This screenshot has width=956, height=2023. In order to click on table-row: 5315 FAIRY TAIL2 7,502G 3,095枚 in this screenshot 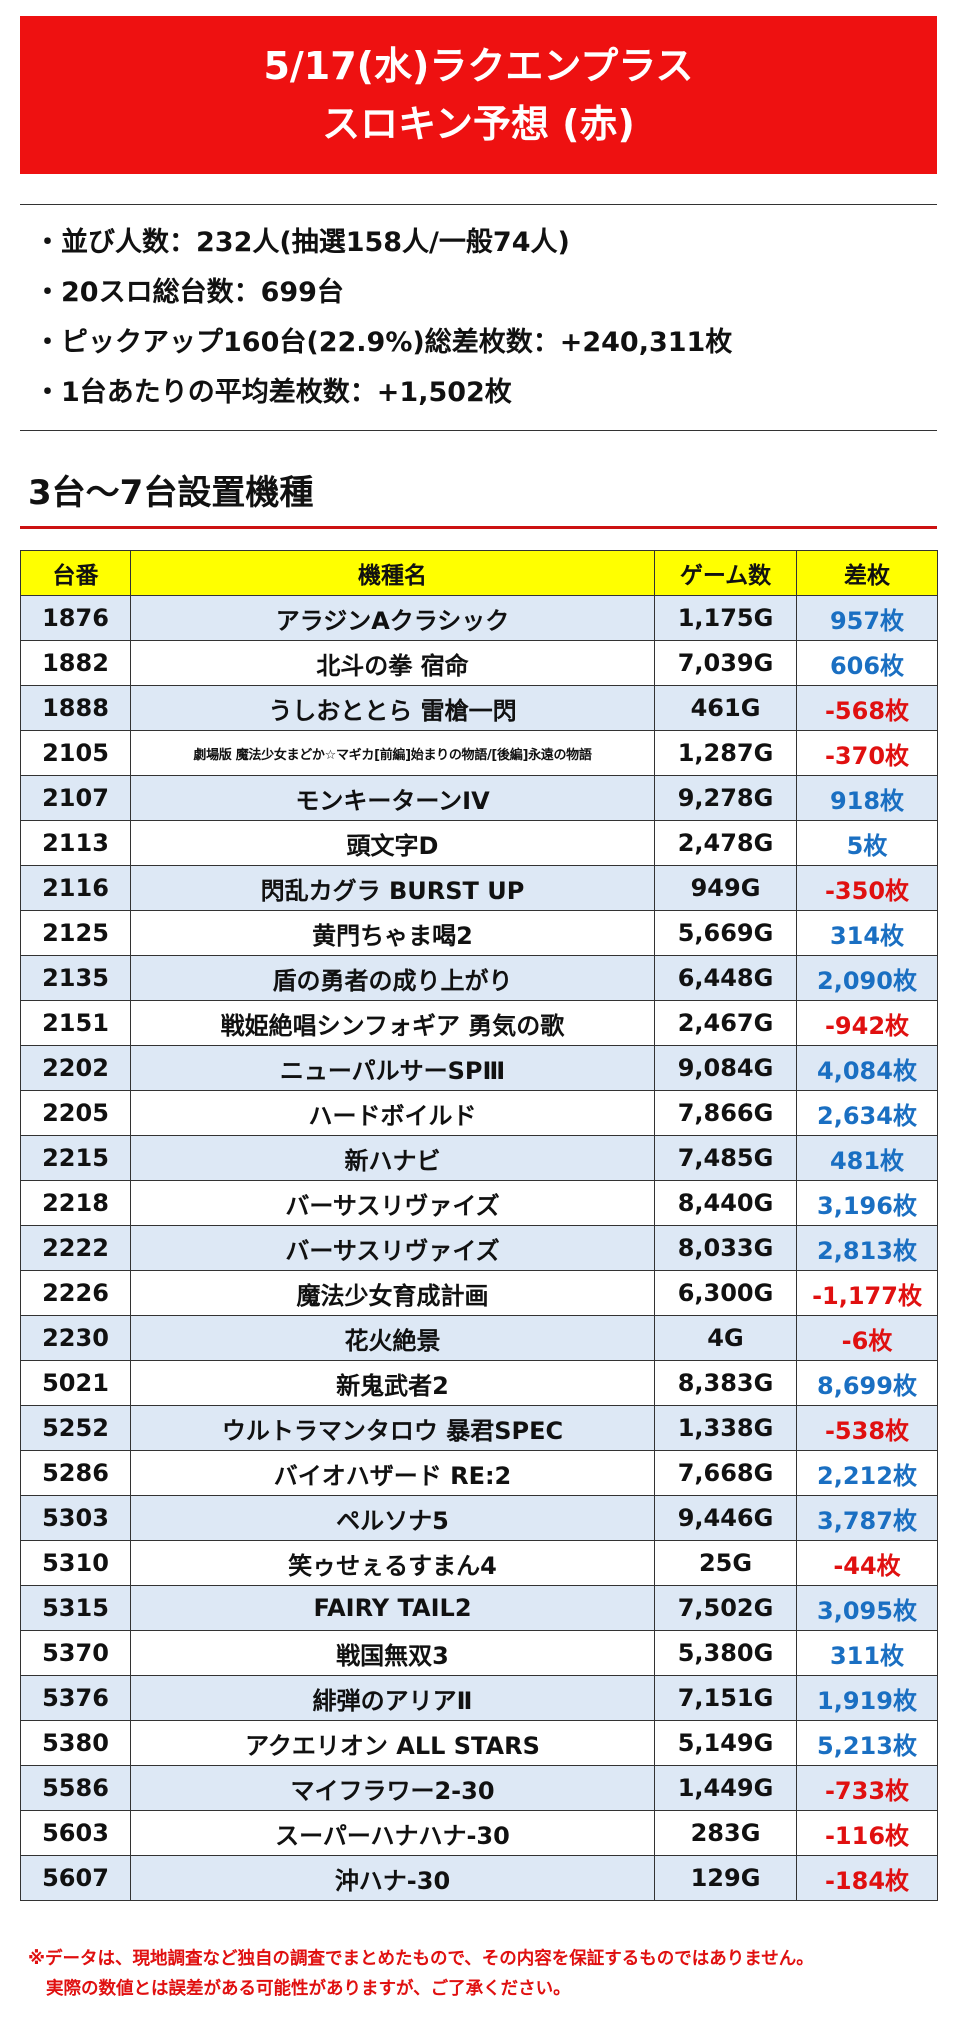, I will do `click(479, 1608)`.